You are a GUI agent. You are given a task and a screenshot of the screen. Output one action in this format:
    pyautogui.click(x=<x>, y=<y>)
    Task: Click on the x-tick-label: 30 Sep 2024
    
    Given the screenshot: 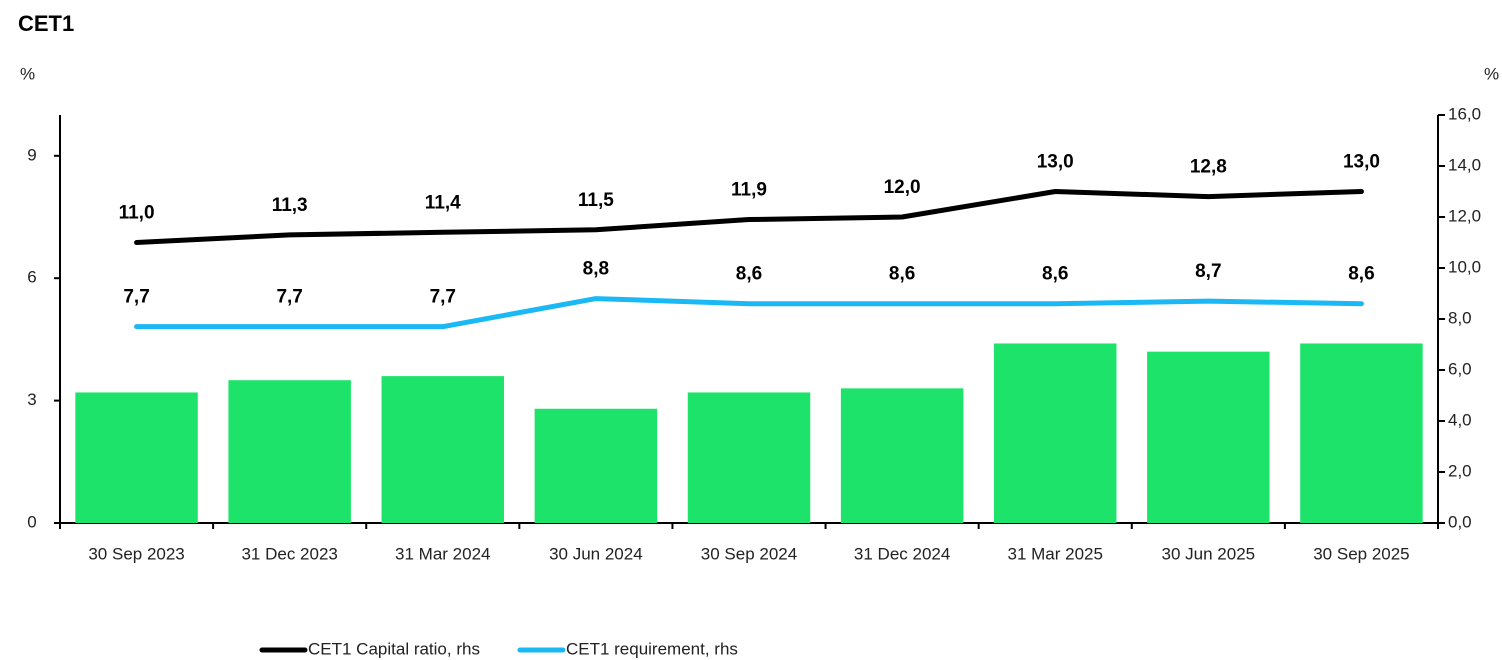 What is the action you would take?
    pyautogui.click(x=749, y=553)
    